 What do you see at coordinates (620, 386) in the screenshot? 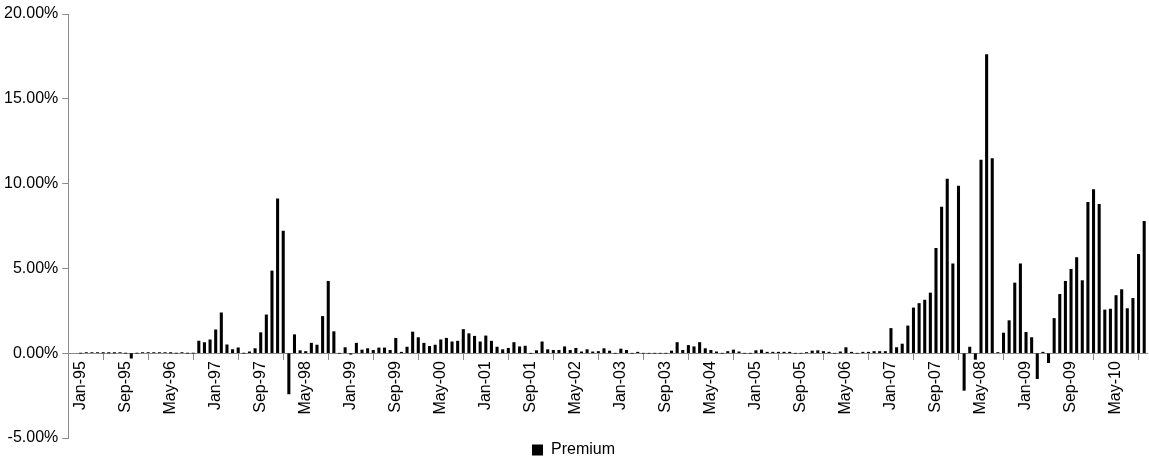
I see `x-tick-label: Jan-03` at bounding box center [620, 386].